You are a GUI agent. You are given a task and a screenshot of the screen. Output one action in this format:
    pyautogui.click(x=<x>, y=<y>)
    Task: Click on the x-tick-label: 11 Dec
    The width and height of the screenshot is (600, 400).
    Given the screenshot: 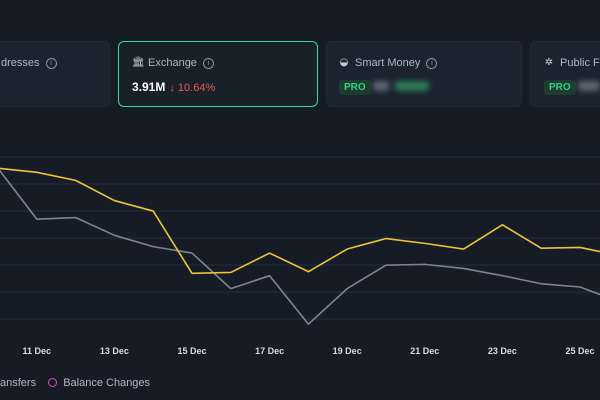 What is the action you would take?
    pyautogui.click(x=37, y=351)
    